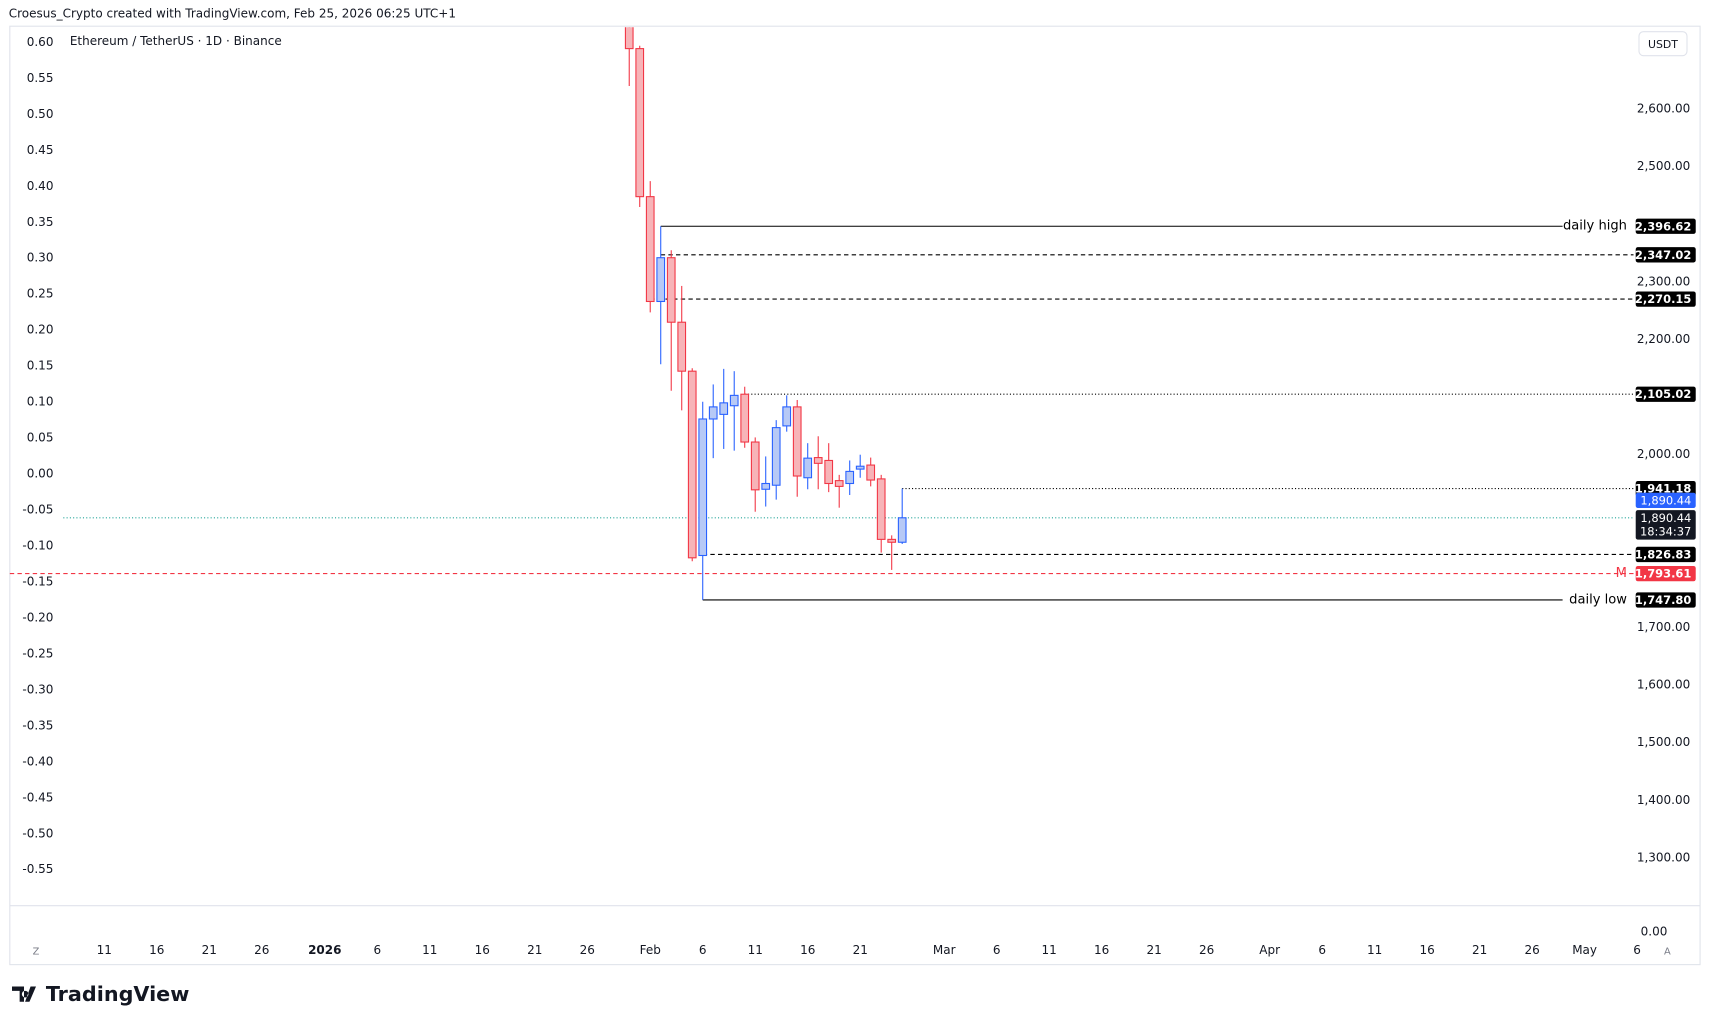 This screenshot has width=1711, height=1025. Describe the element at coordinates (37, 689) in the screenshot. I see `y2-tick-label: -0.30` at that location.